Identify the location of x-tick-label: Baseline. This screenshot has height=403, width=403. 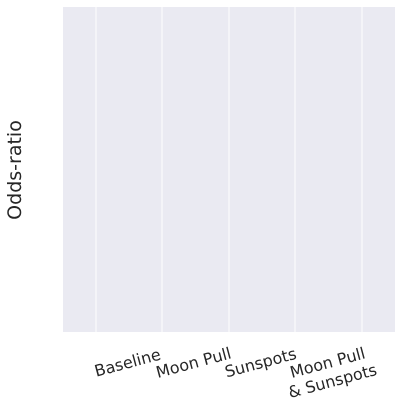
(127, 363).